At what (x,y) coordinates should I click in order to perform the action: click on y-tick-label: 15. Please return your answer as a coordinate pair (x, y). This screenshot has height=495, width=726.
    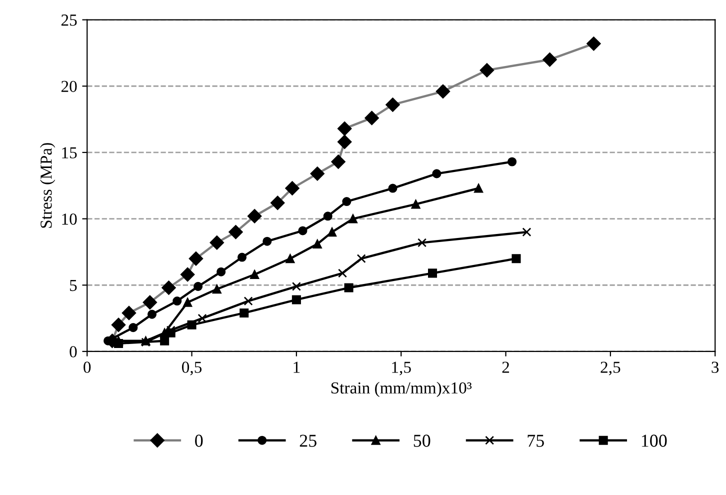
    Looking at the image, I should click on (69, 152).